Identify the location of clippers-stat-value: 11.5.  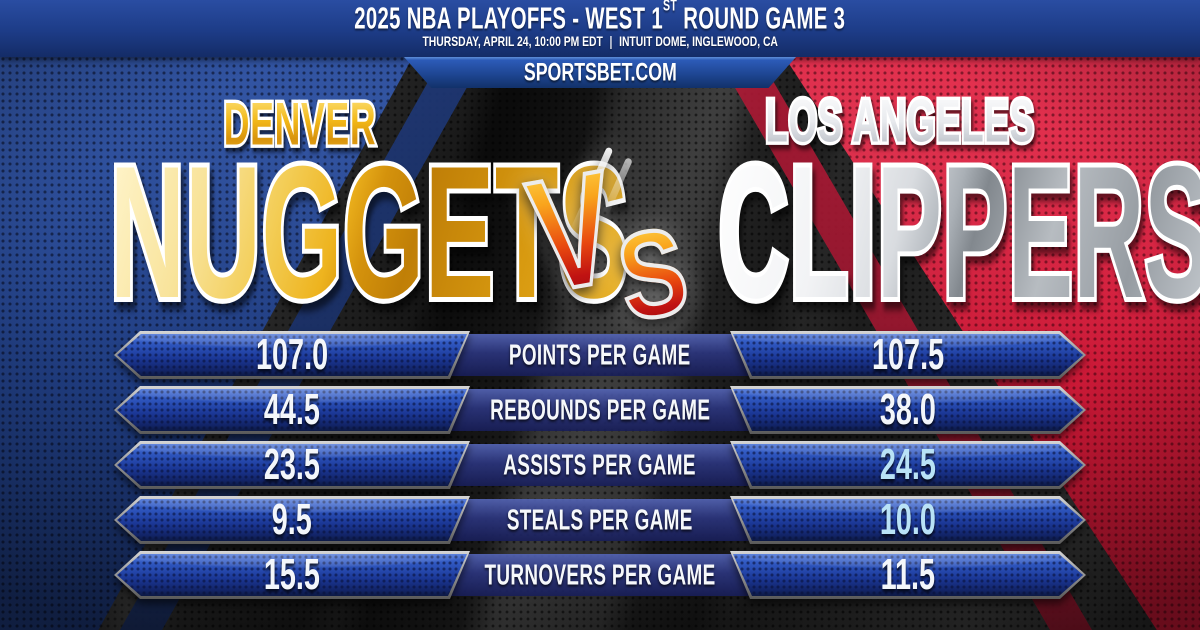
(908, 574).